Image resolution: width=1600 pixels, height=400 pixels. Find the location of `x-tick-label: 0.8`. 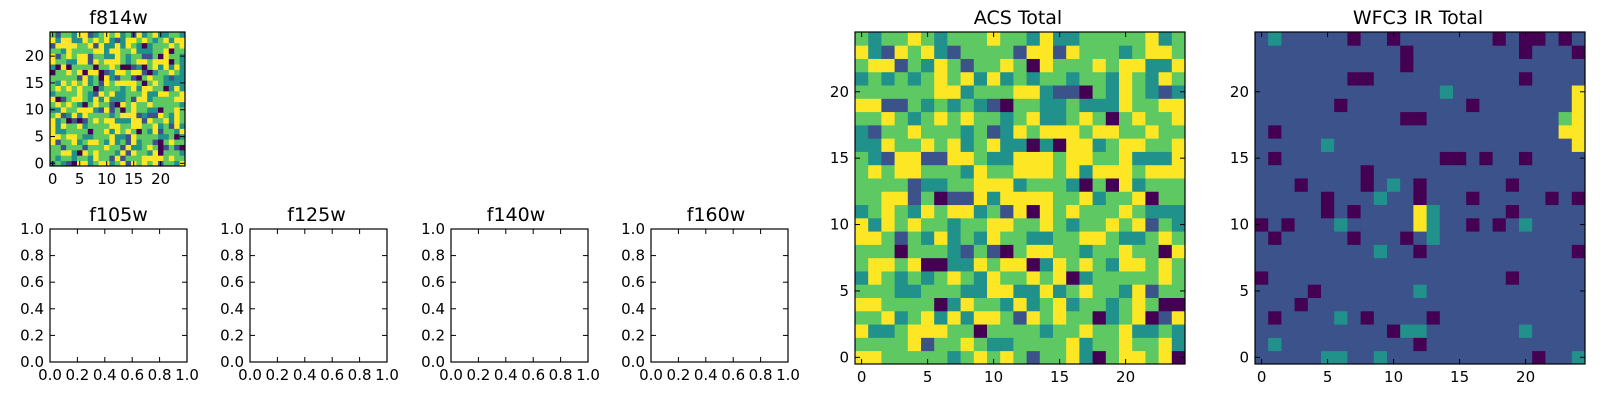

x-tick-label: 0.8 is located at coordinates (360, 375).